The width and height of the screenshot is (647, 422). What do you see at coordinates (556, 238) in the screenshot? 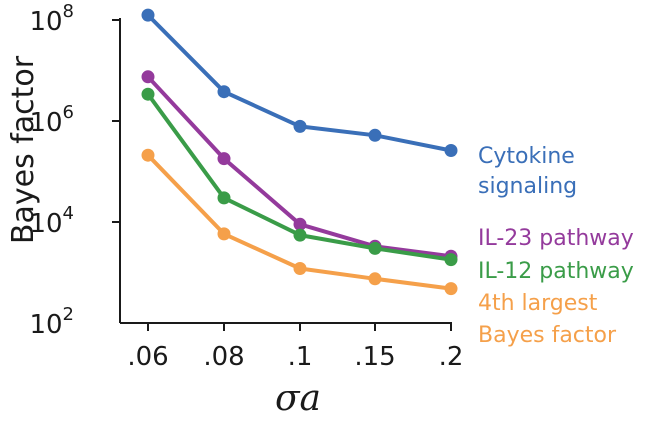
I see `series-label-il23: IL-23 pathway` at bounding box center [556, 238].